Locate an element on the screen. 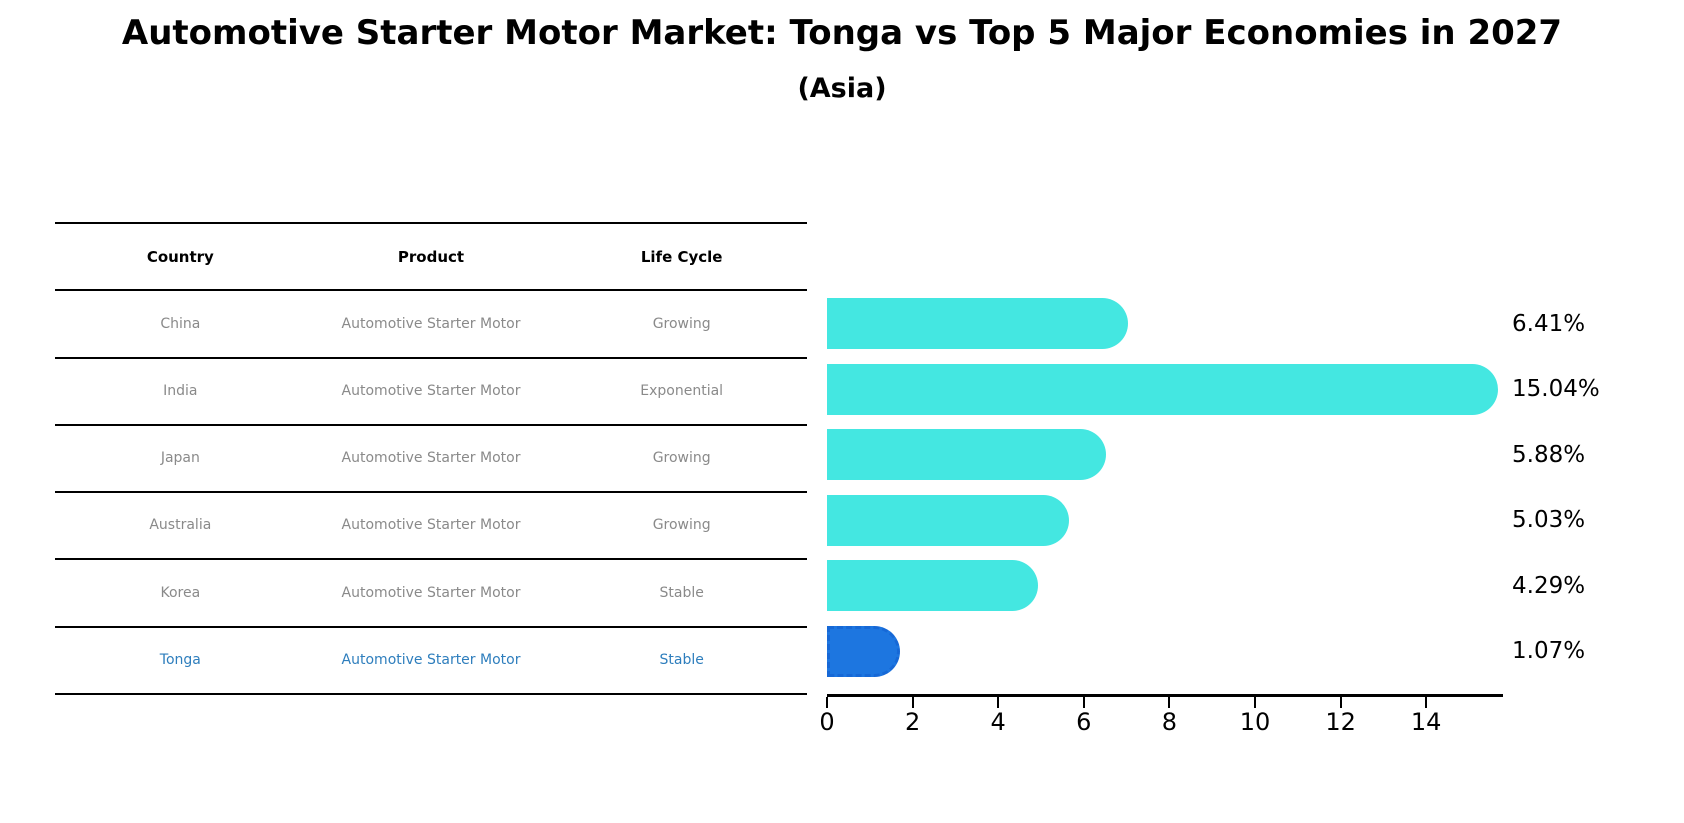 This screenshot has width=1684, height=823. table-cell: Country is located at coordinates (180, 256).